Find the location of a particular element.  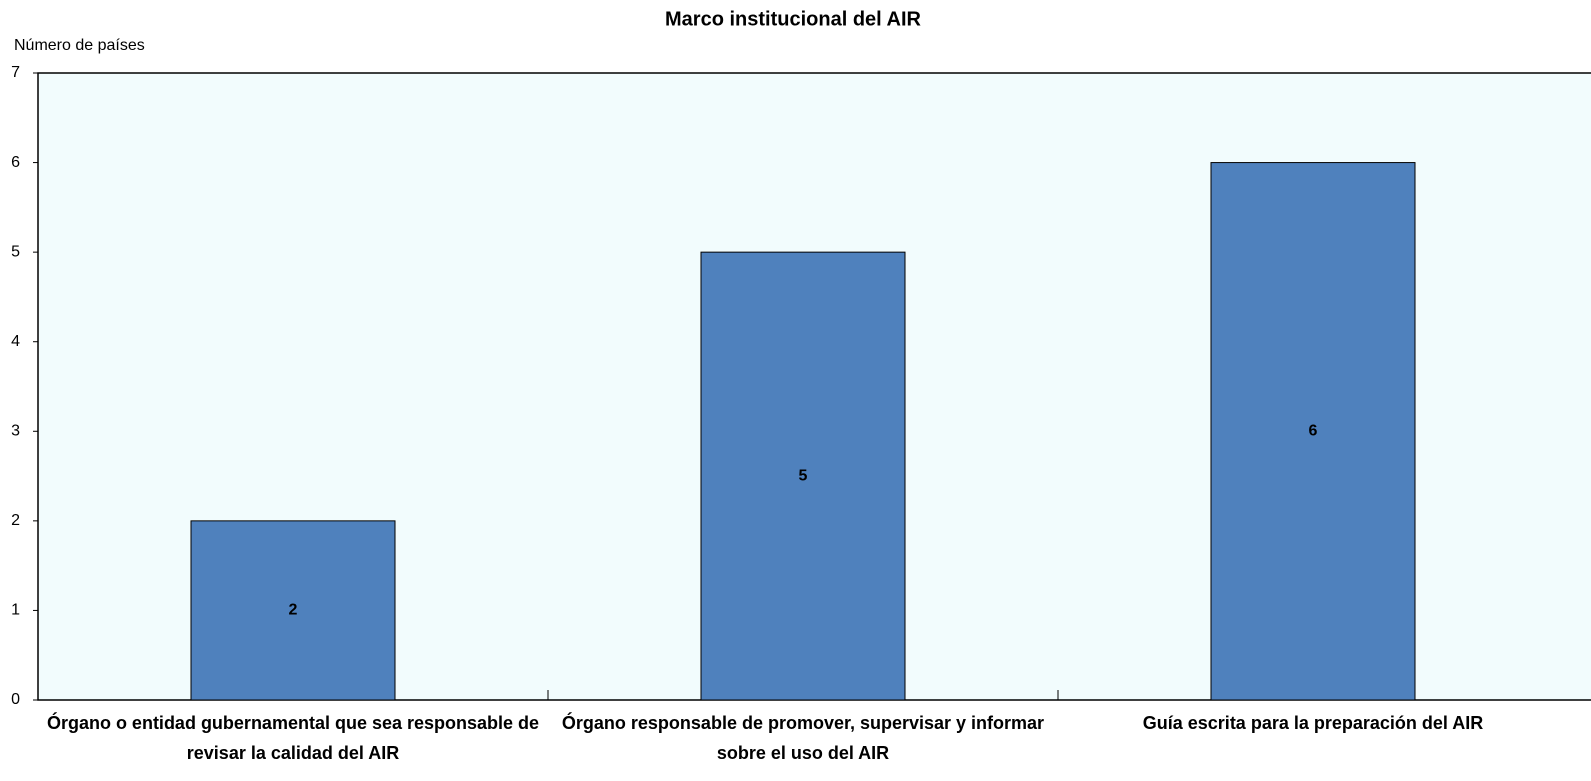

y-tick-label: 7 is located at coordinates (15, 72).